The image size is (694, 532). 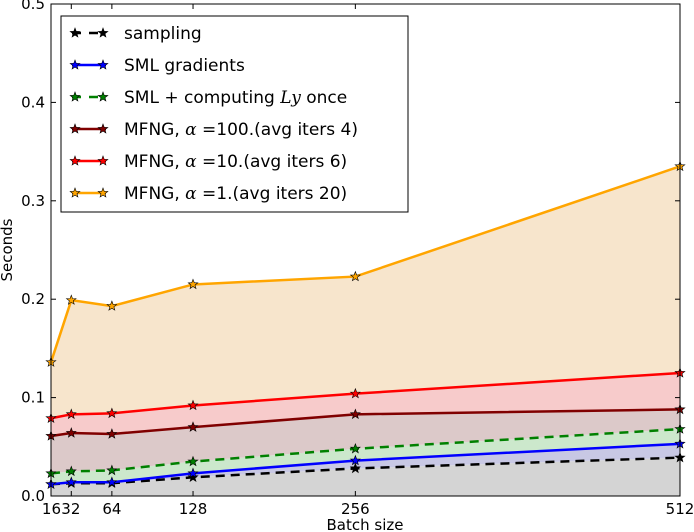 I want to click on x-tick-label: 512, so click(x=680, y=509).